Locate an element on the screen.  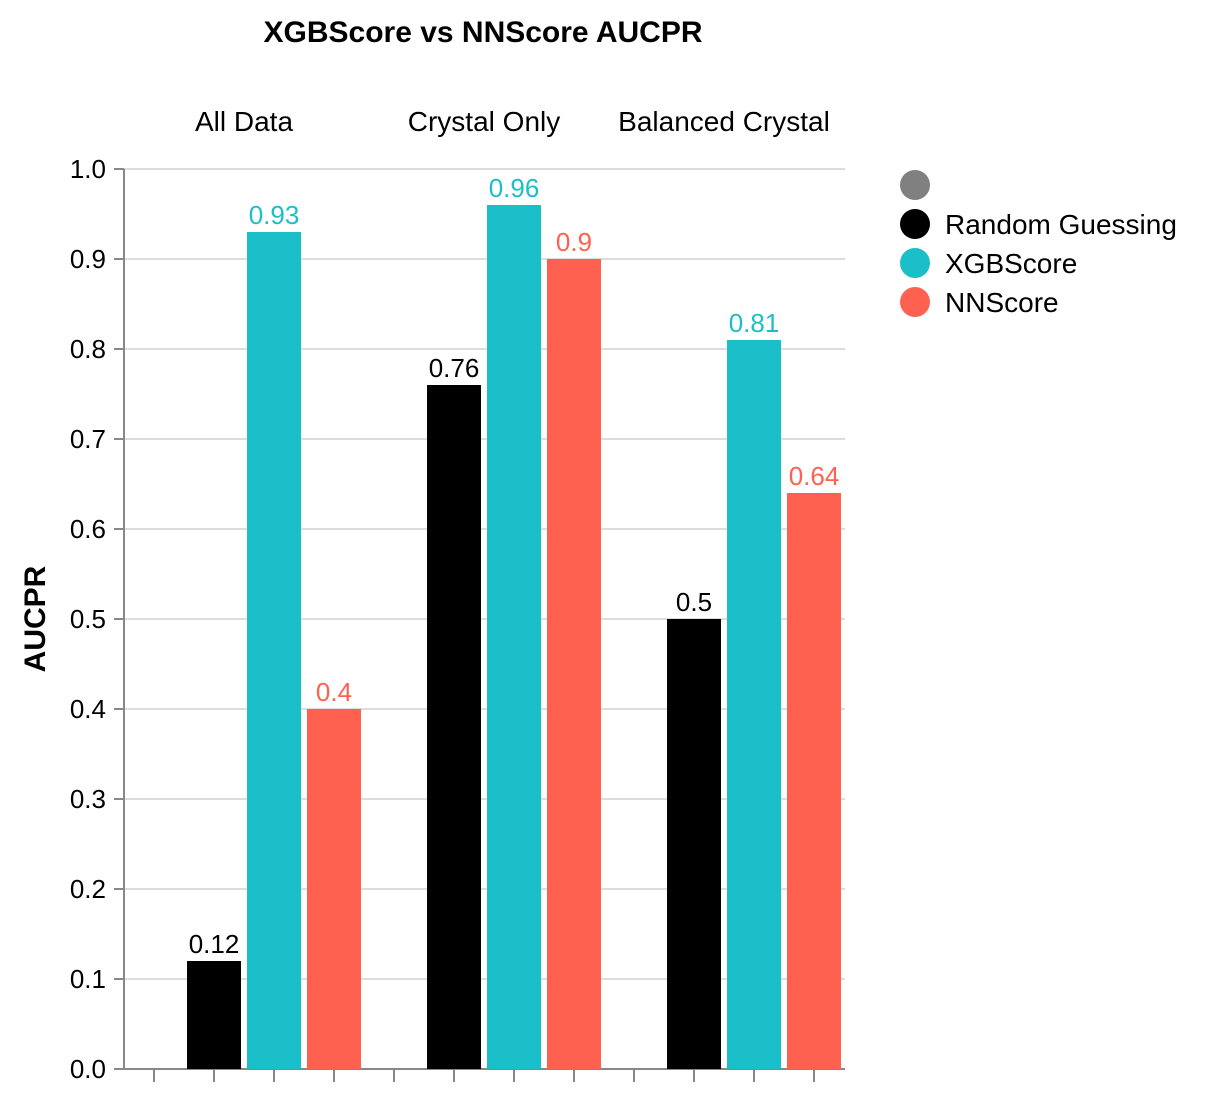
y-tick-label: 0.1 is located at coordinates (88, 979).